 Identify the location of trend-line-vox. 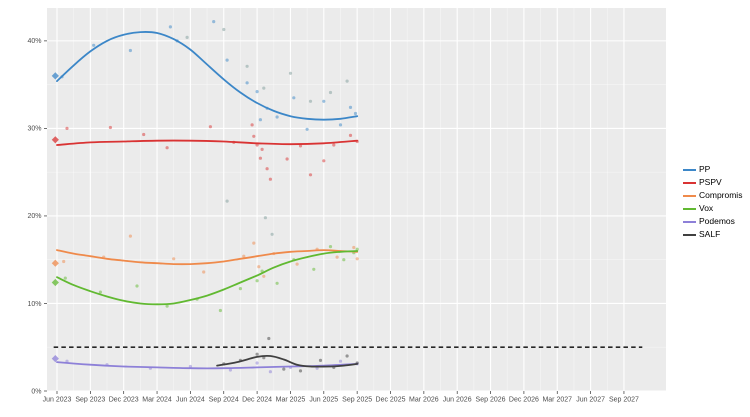
(207, 278).